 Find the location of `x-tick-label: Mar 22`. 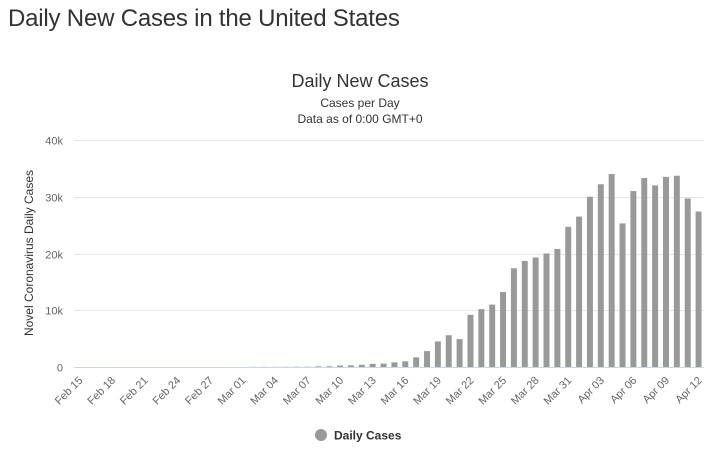

x-tick-label: Mar 22 is located at coordinates (460, 391).